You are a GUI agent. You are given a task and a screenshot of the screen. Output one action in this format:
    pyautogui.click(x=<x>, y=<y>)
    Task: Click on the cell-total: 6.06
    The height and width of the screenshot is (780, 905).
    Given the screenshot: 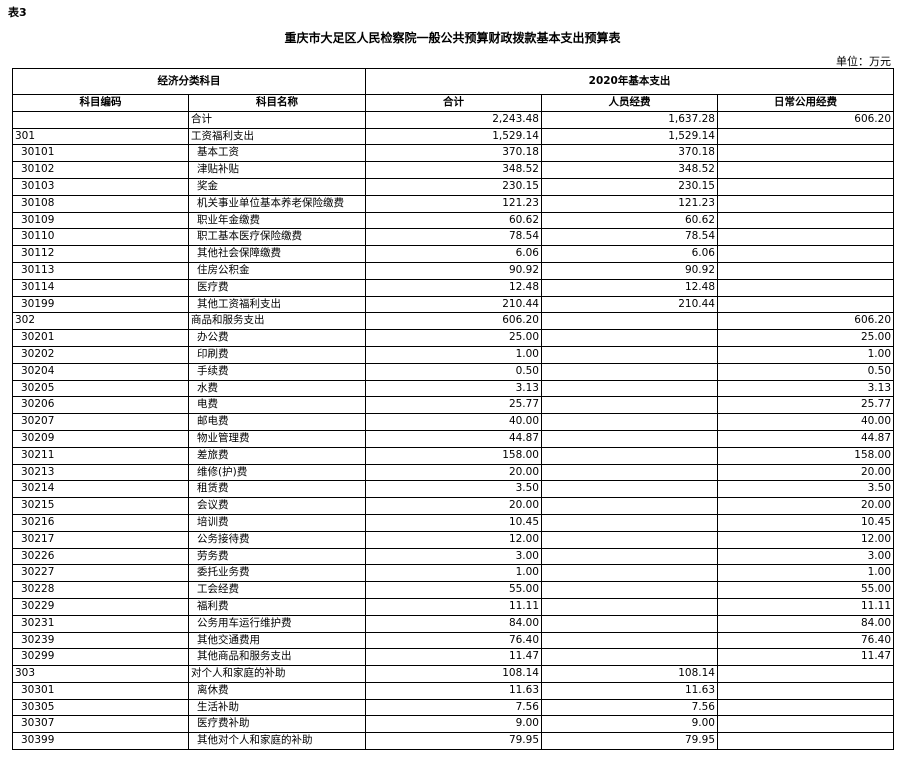 What is the action you would take?
    pyautogui.click(x=453, y=254)
    